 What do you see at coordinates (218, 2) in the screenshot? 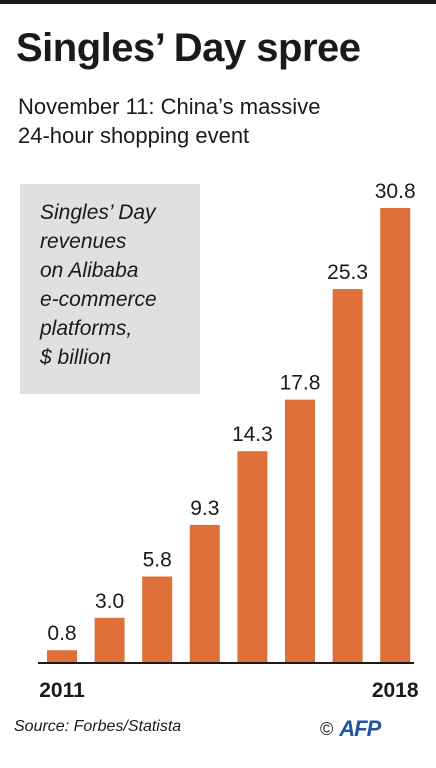
I see `top-rule` at bounding box center [218, 2].